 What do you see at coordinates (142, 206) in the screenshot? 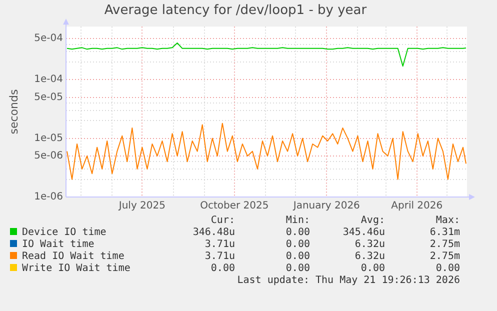
I see `x-tick-label: July 2025` at bounding box center [142, 206].